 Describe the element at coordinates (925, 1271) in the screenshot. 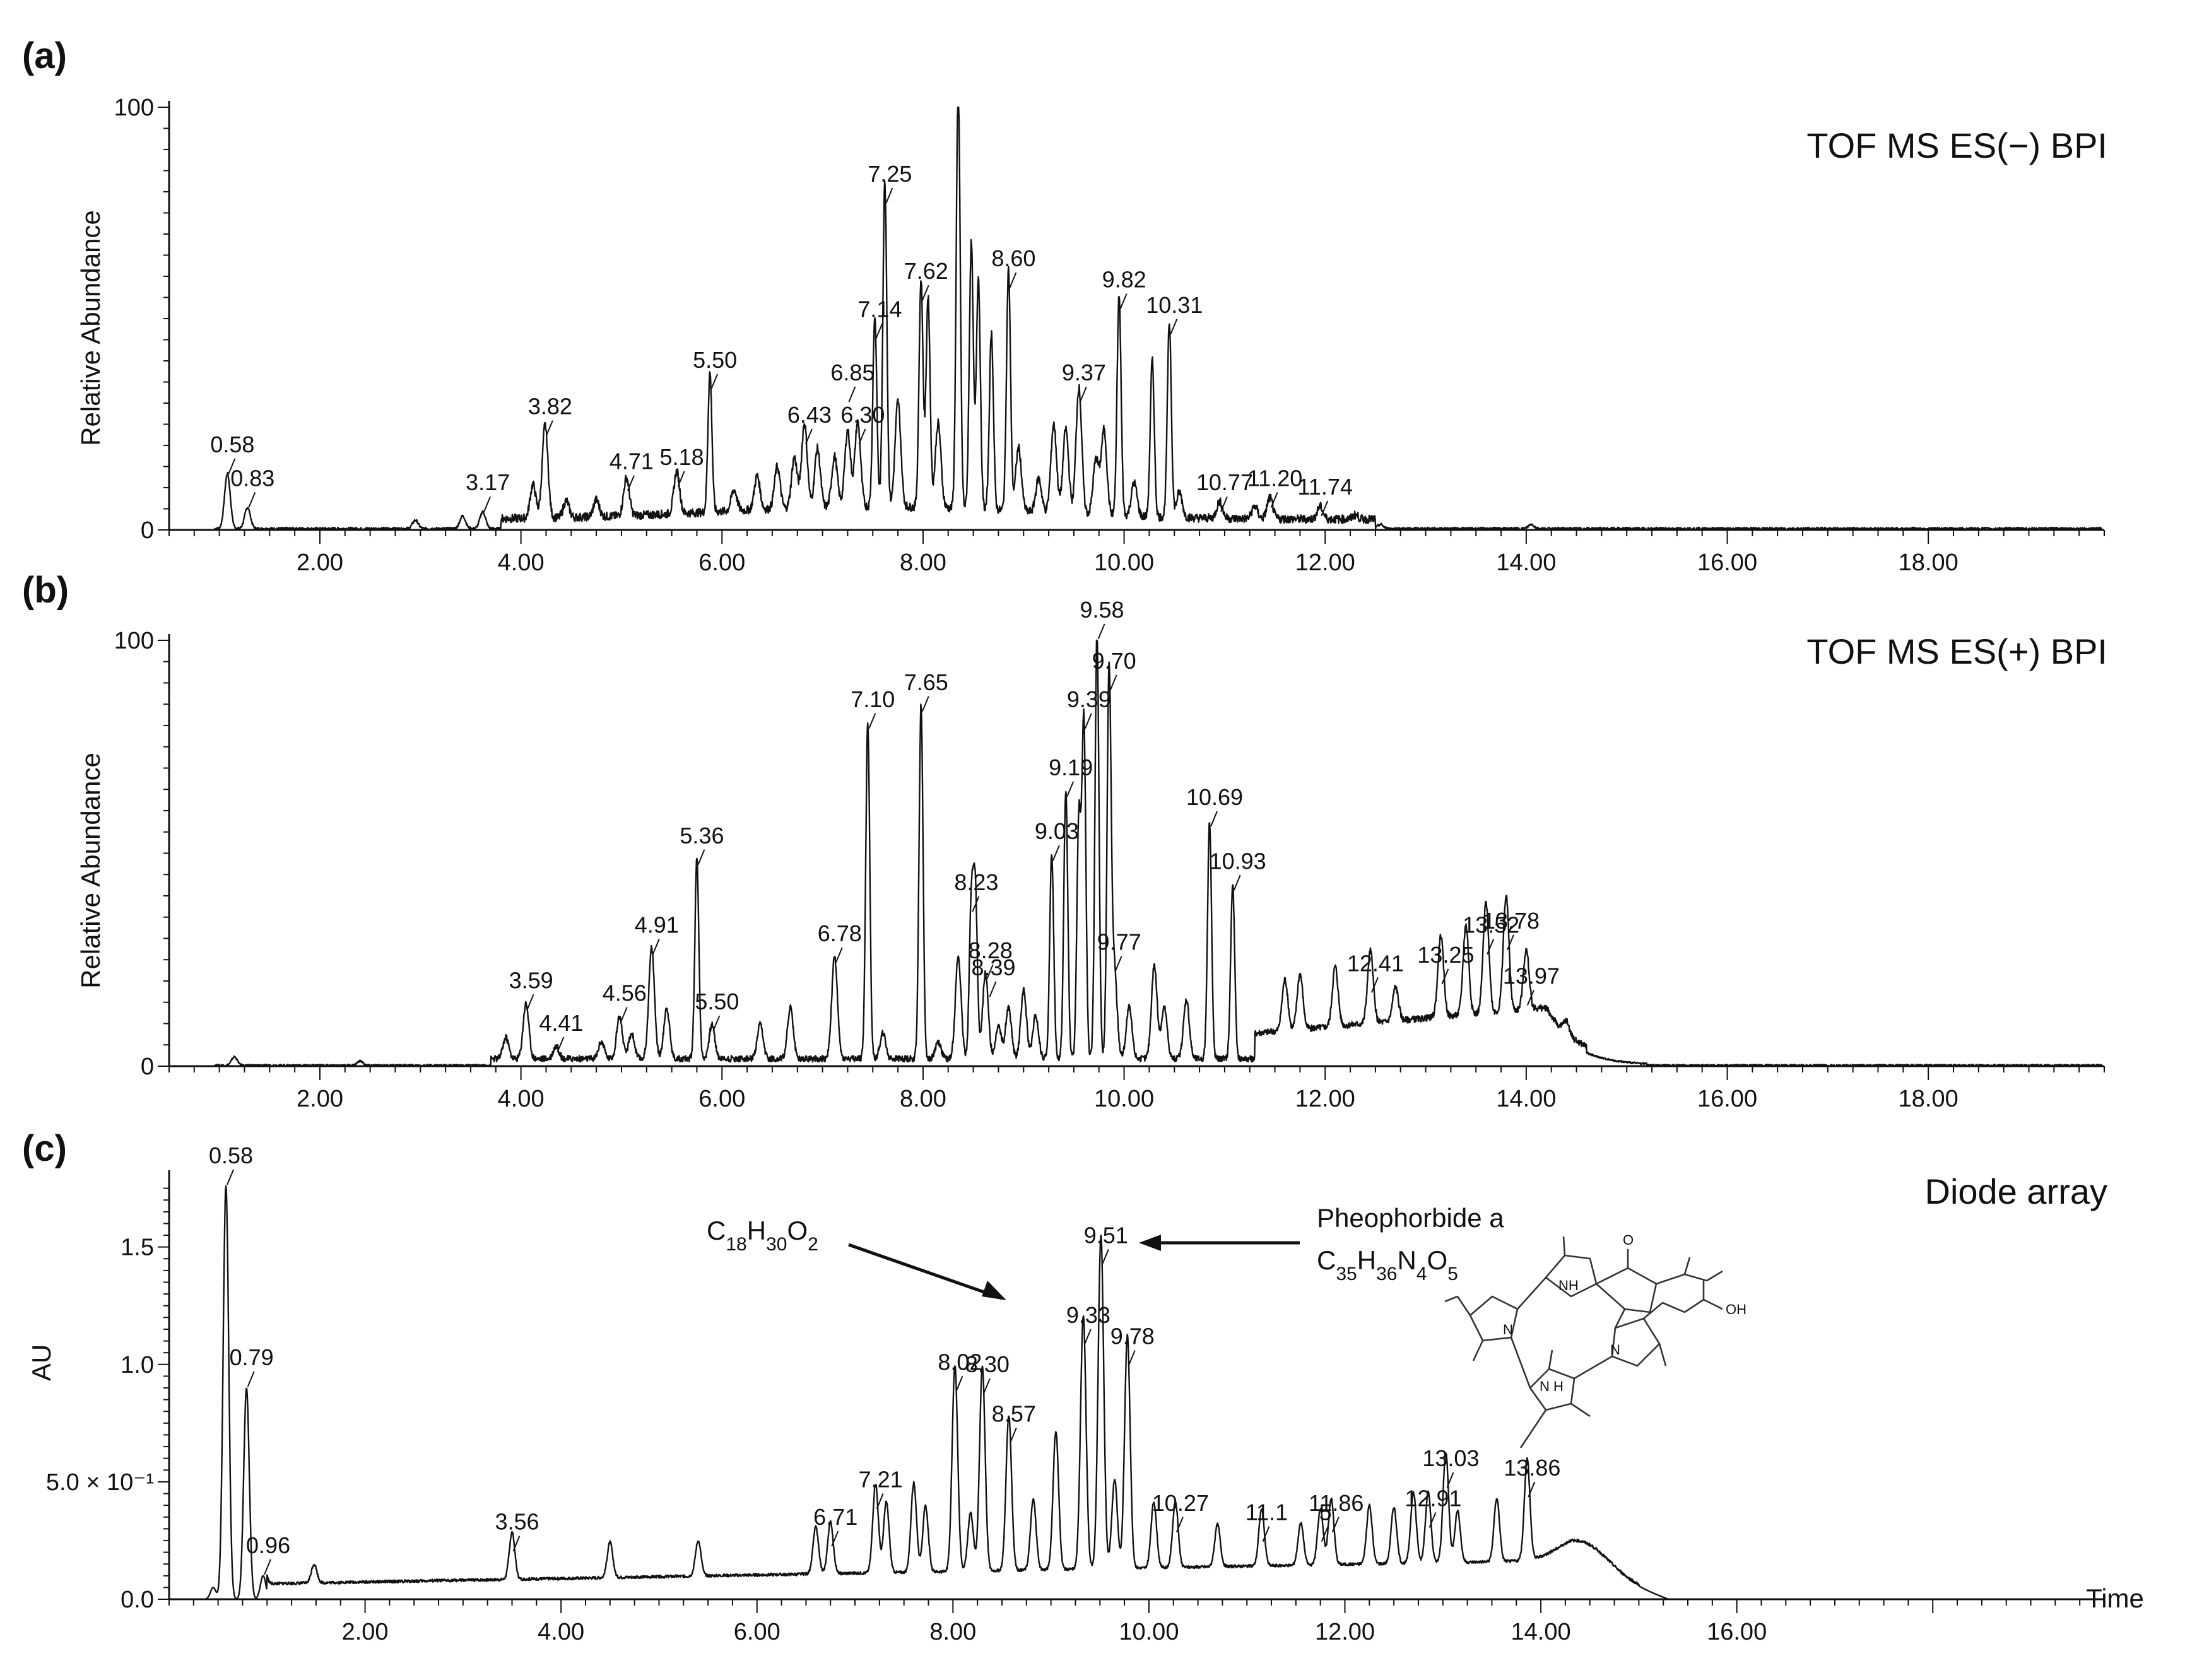

I see `arrow-c18h30o2` at that location.